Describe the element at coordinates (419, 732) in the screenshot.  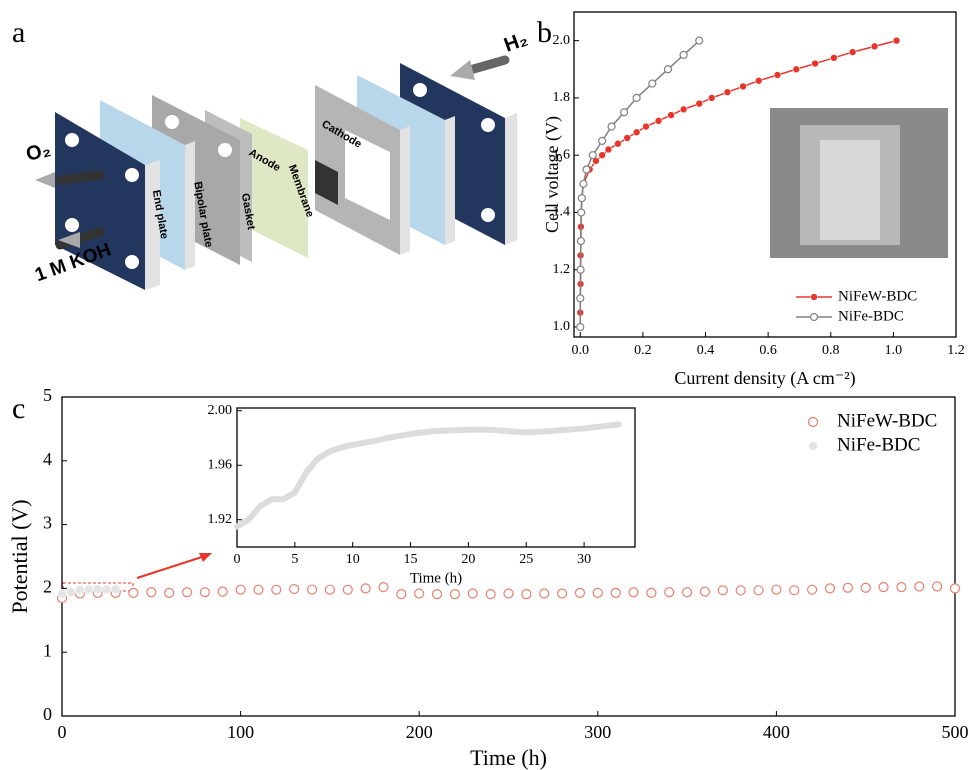
I see `x-tick-label: 200` at that location.